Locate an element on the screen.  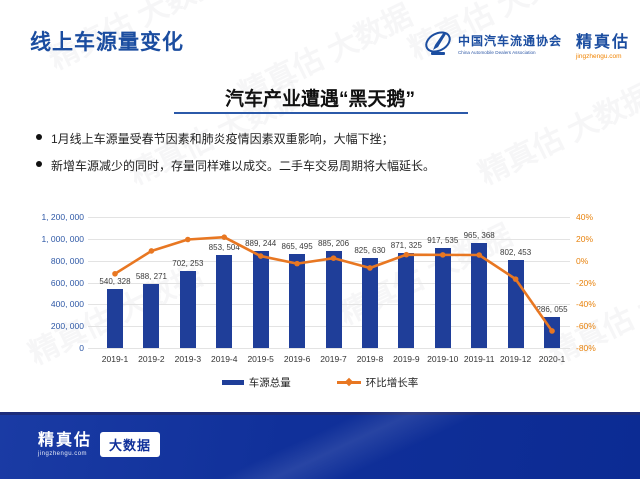
bar-value-label: 286, 055 is located at coordinates (552, 309).